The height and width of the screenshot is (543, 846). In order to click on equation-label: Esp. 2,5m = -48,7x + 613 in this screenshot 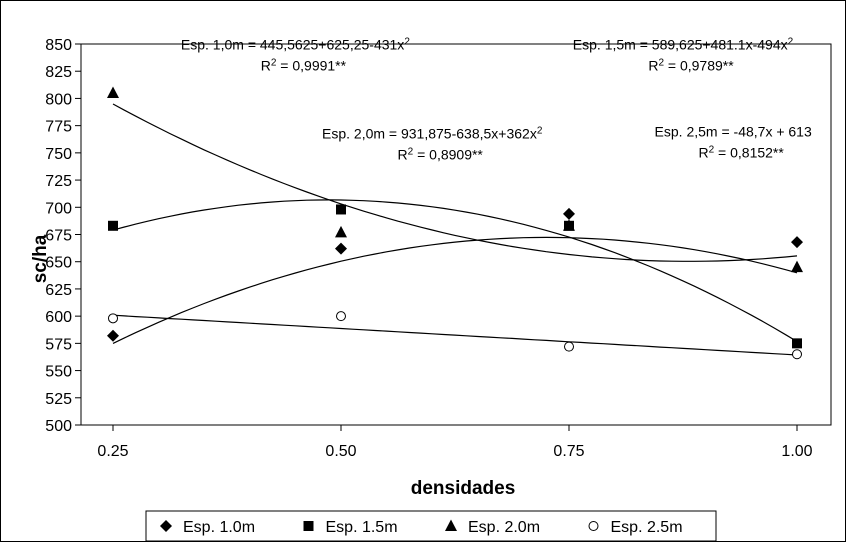, I will do `click(733, 132)`.